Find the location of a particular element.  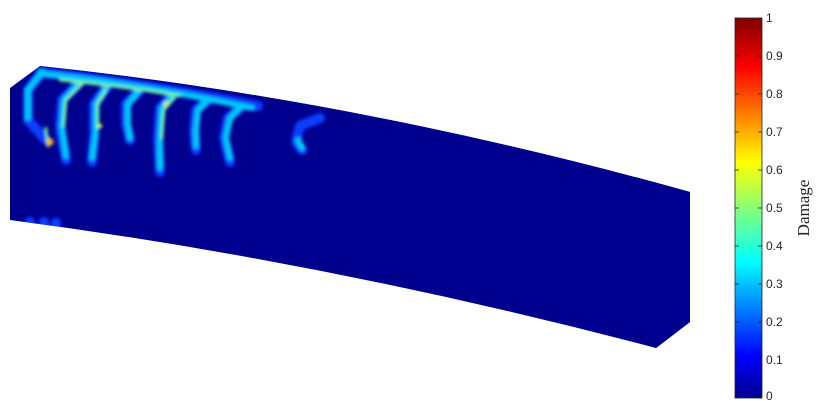

colorbar-tick-label: 0.9 is located at coordinates (774, 56).